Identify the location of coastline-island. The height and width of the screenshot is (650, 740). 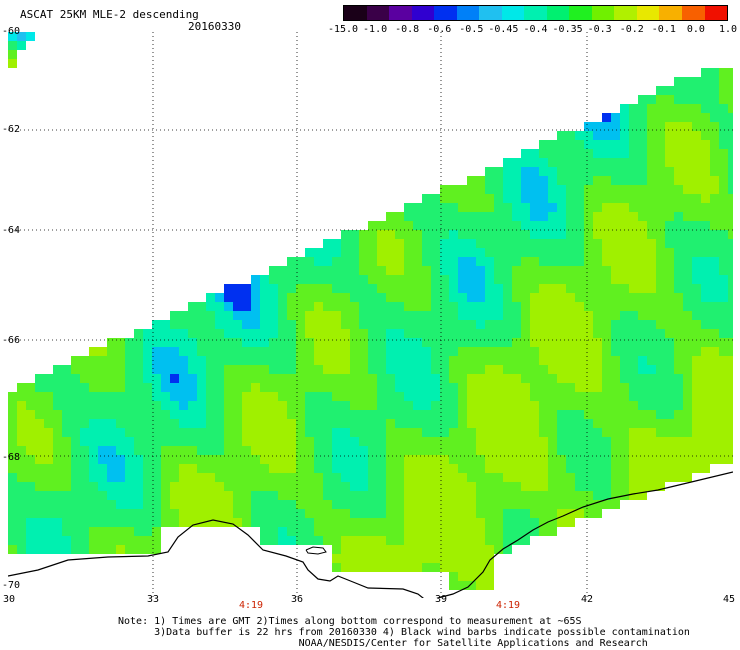
(316, 550).